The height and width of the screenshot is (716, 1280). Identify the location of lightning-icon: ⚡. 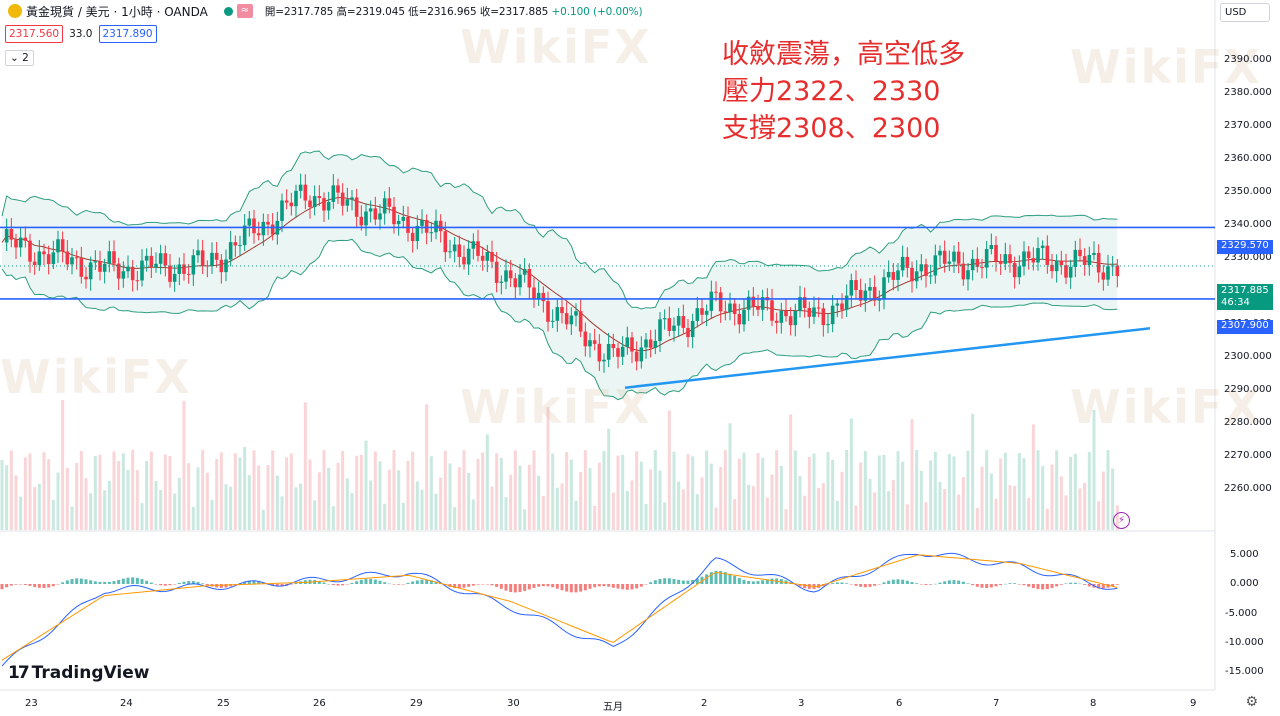
(1121, 520).